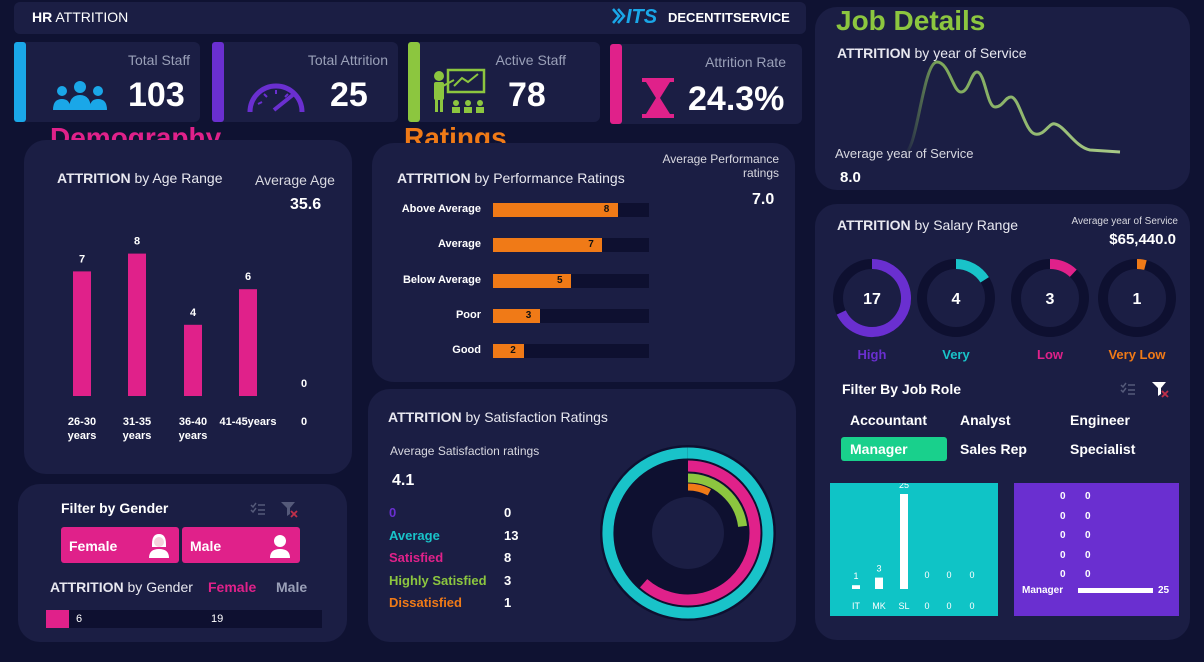 The height and width of the screenshot is (662, 1204). I want to click on age-chart-title: ATTRITION by Age Range, so click(140, 178).